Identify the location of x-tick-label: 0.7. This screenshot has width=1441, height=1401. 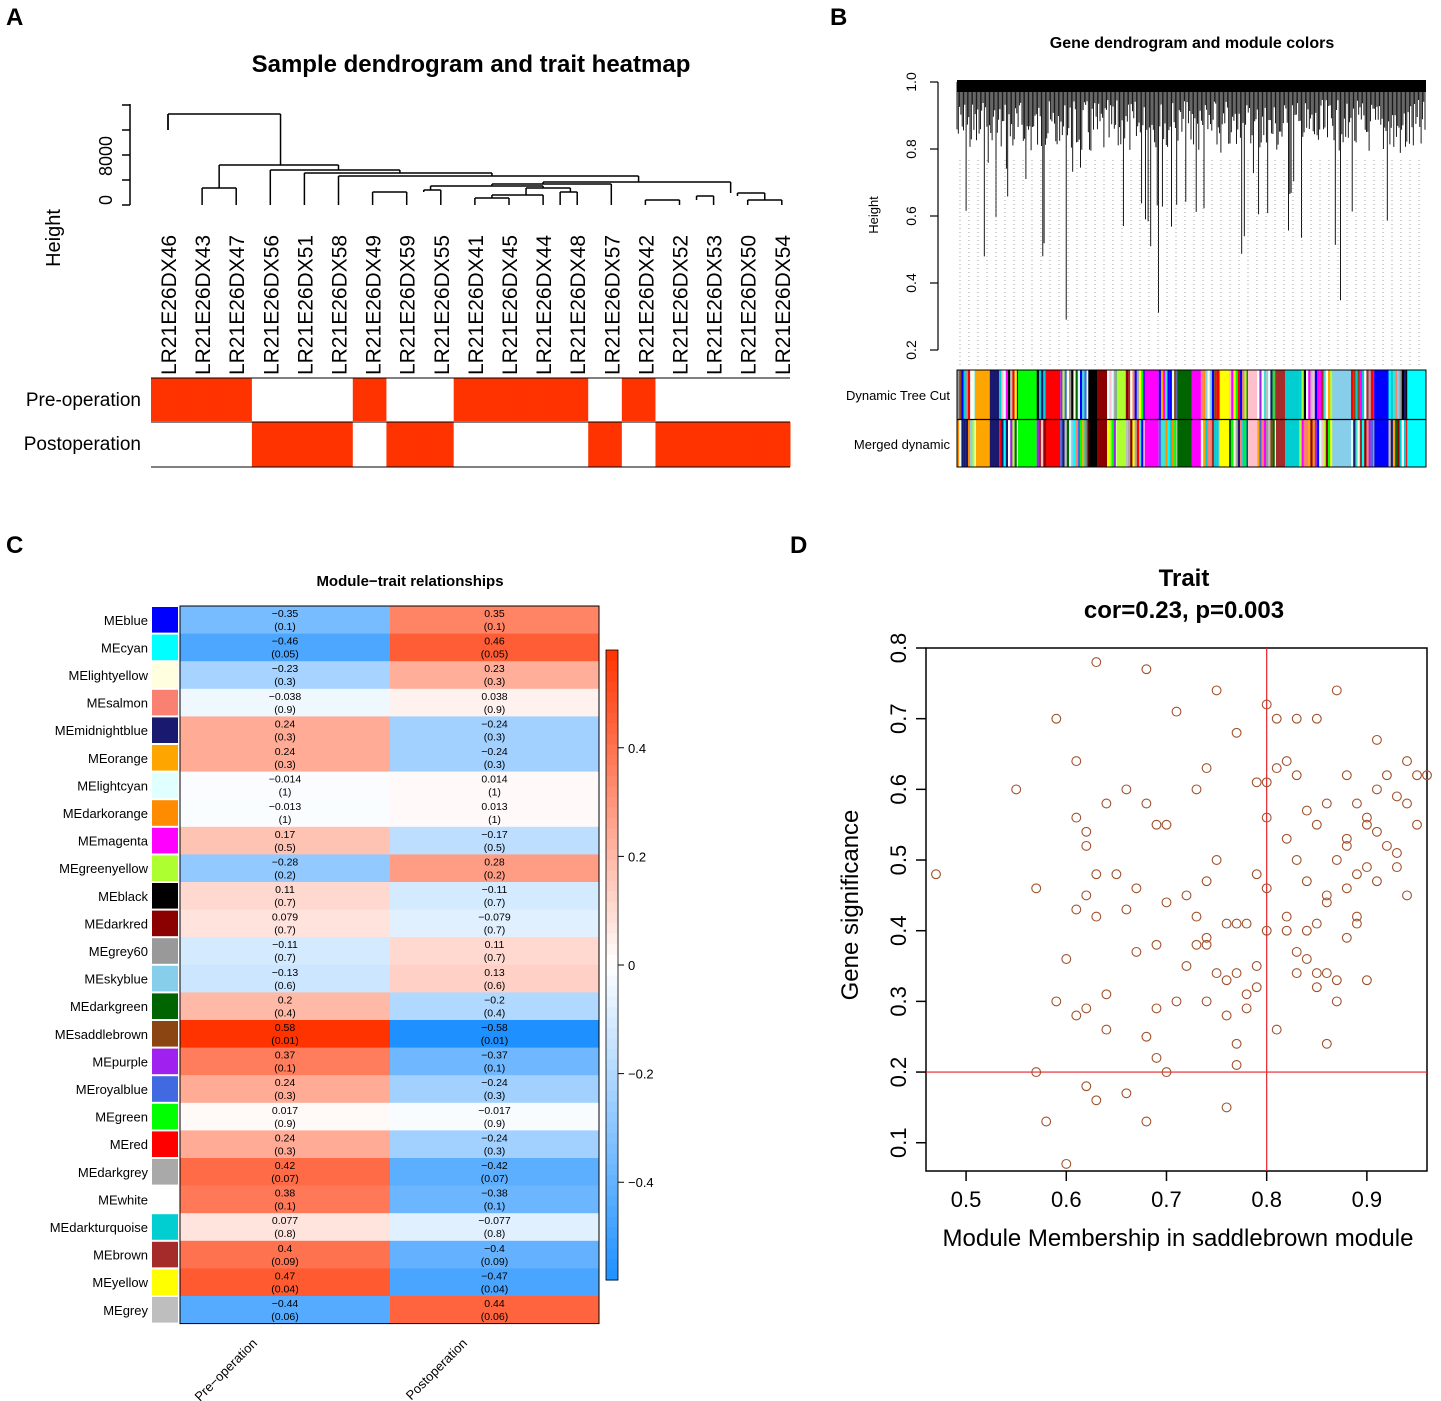
(1166, 1199).